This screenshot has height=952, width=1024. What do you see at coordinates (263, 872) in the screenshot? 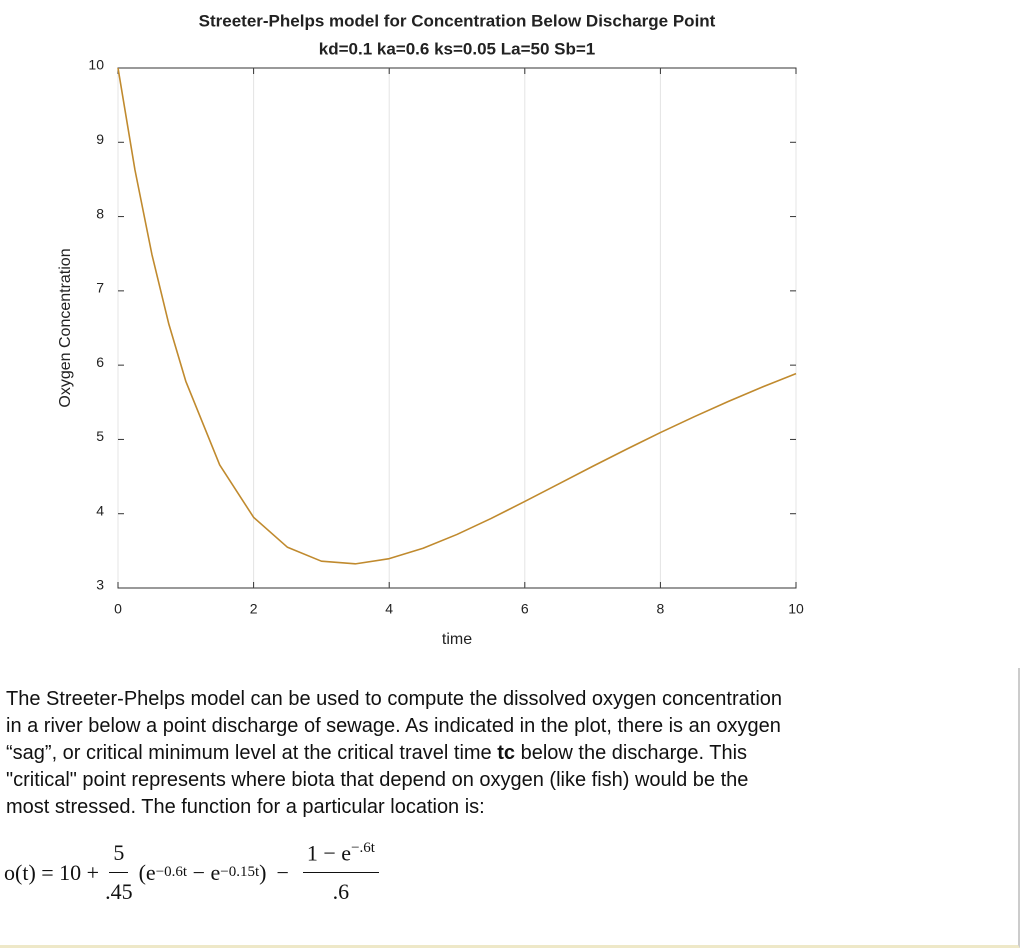
I see `formula-part: )` at bounding box center [263, 872].